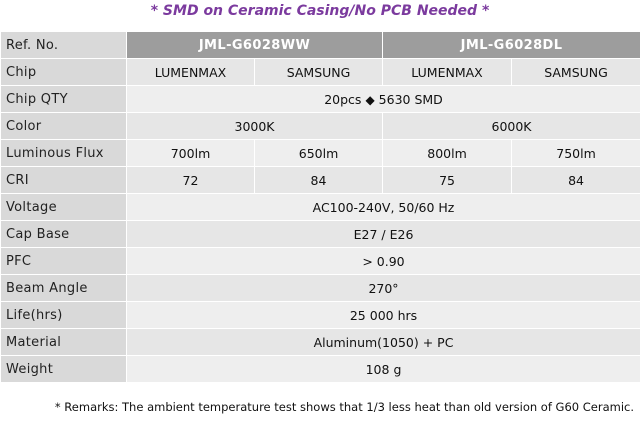 The height and width of the screenshot is (421, 640). What do you see at coordinates (63, 369) in the screenshot?
I see `label-weight: Weight` at bounding box center [63, 369].